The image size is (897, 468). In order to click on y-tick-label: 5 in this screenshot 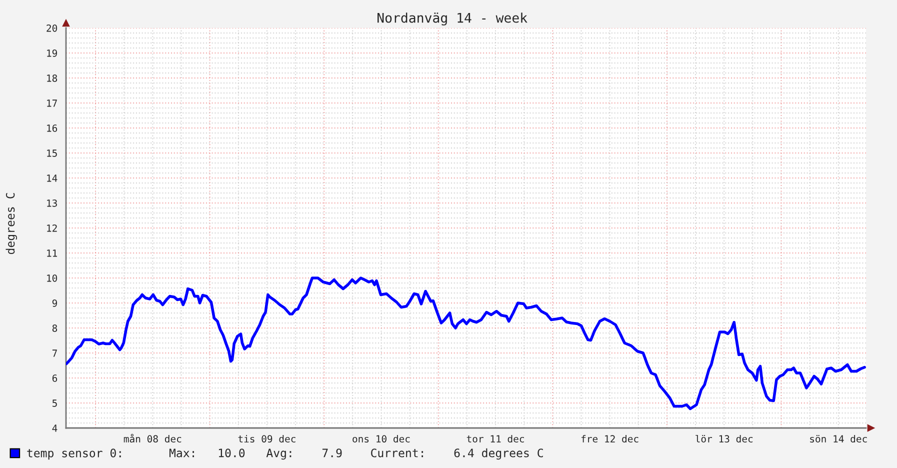, I will do `click(54, 403)`.